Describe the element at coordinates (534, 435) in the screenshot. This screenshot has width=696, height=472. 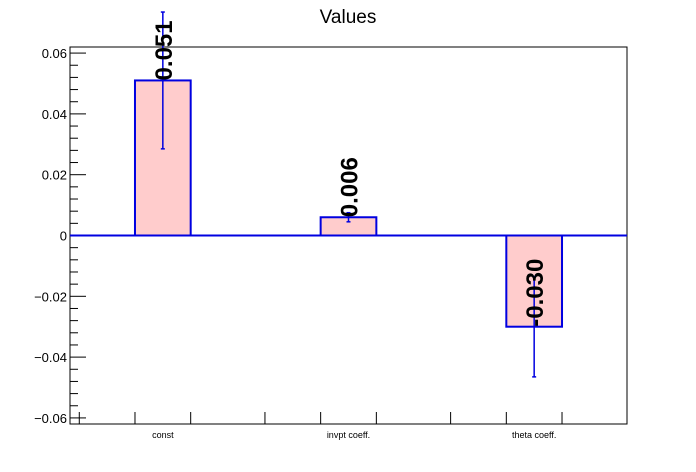
I see `x-category-label: theta coeff.` at that location.